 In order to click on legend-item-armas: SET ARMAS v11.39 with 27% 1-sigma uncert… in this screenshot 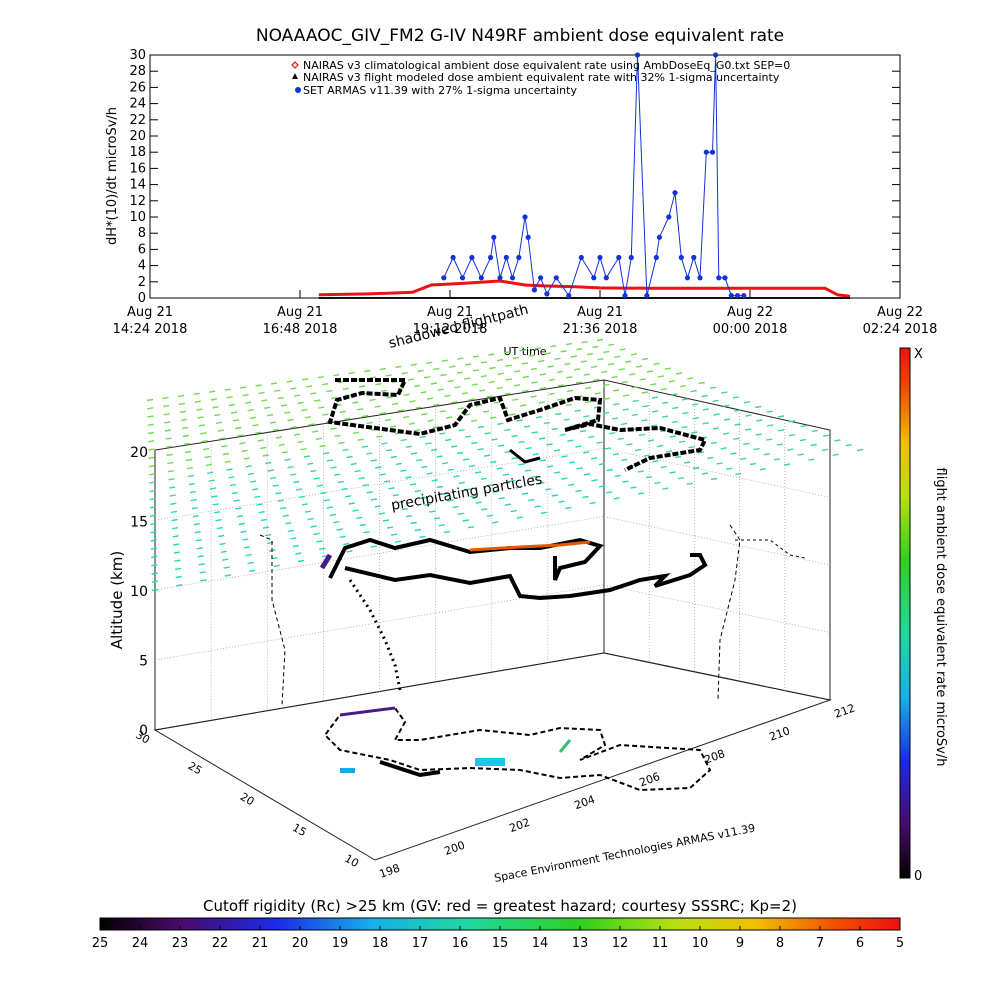, I will do `click(440, 90)`.